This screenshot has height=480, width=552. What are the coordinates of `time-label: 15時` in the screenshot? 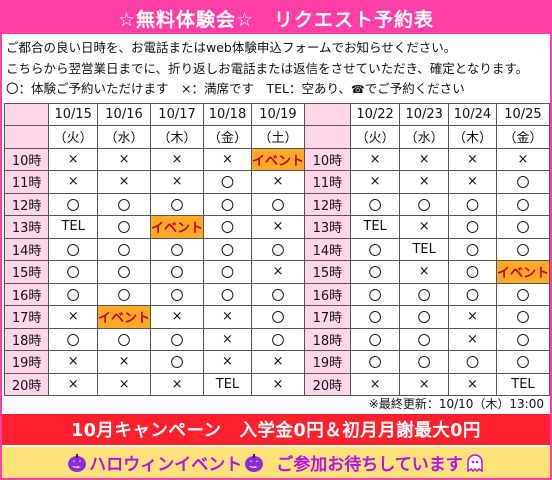 It's located at (26, 272).